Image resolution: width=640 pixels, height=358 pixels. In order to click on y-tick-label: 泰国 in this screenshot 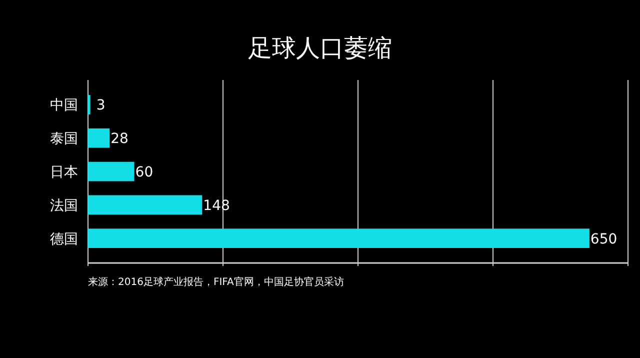, I will do `click(64, 139)`.